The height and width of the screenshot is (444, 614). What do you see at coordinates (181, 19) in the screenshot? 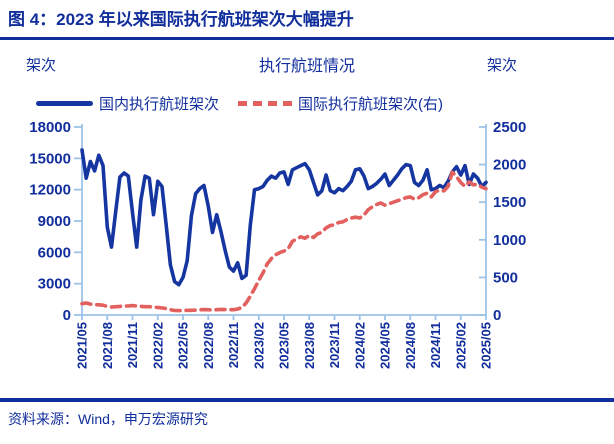
I see `figure-title: 图 4：2023 年以来国际执行航班架次大幅提升` at bounding box center [181, 19].